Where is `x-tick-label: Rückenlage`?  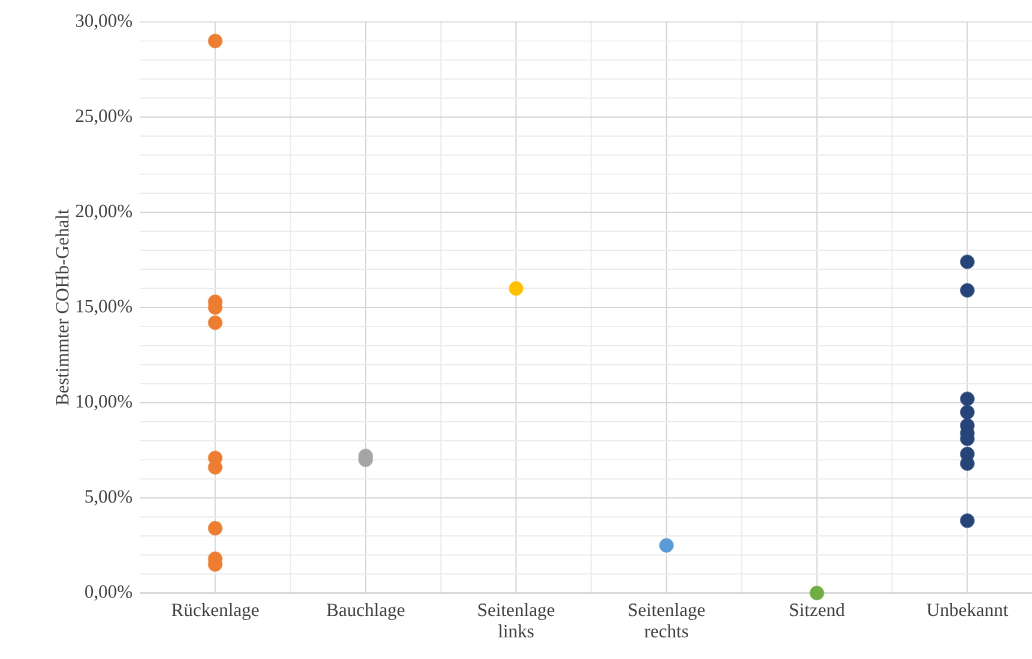 x-tick-label: Rückenlage is located at coordinates (215, 612).